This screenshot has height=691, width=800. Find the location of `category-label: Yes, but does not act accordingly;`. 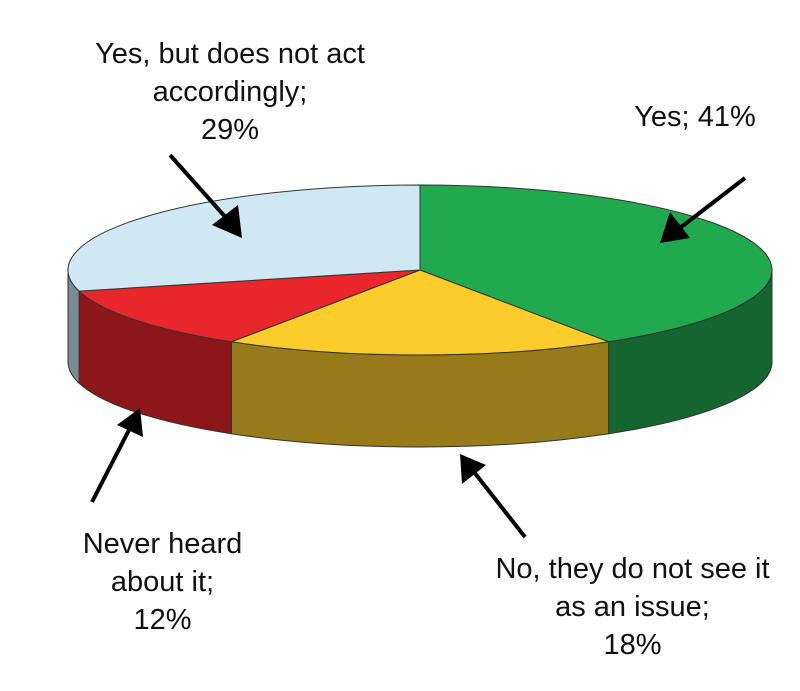

category-label: Yes, but does not act accordingly; is located at coordinates (230, 73).